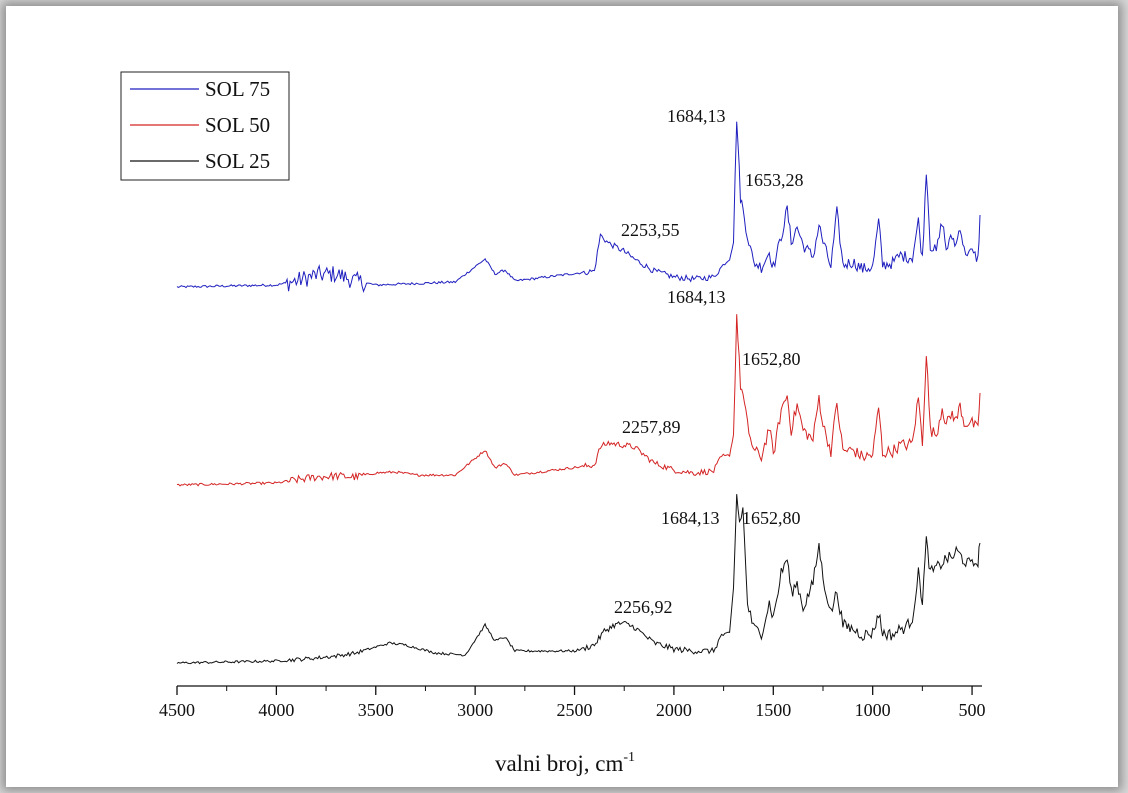 The image size is (1128, 793). I want to click on x-tick-label-1500: 1500, so click(773, 710).